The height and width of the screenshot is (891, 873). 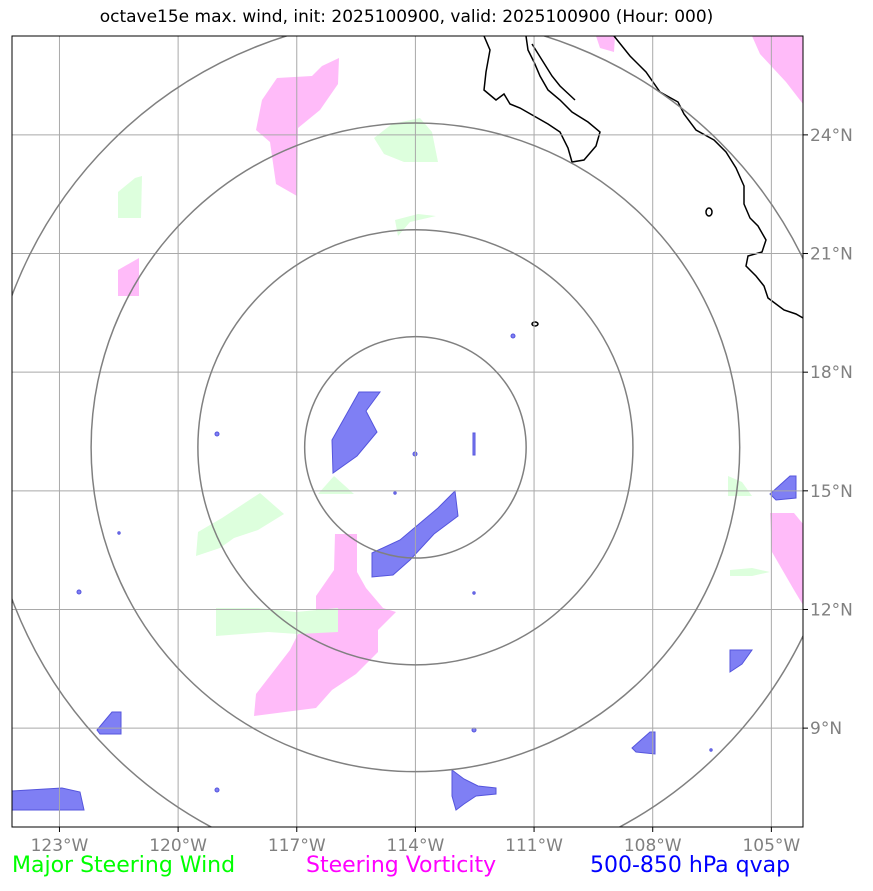 I want to click on lat-axis: 24°N 21°N 18°N 15°N 12°N 9°N, so click(x=828, y=432).